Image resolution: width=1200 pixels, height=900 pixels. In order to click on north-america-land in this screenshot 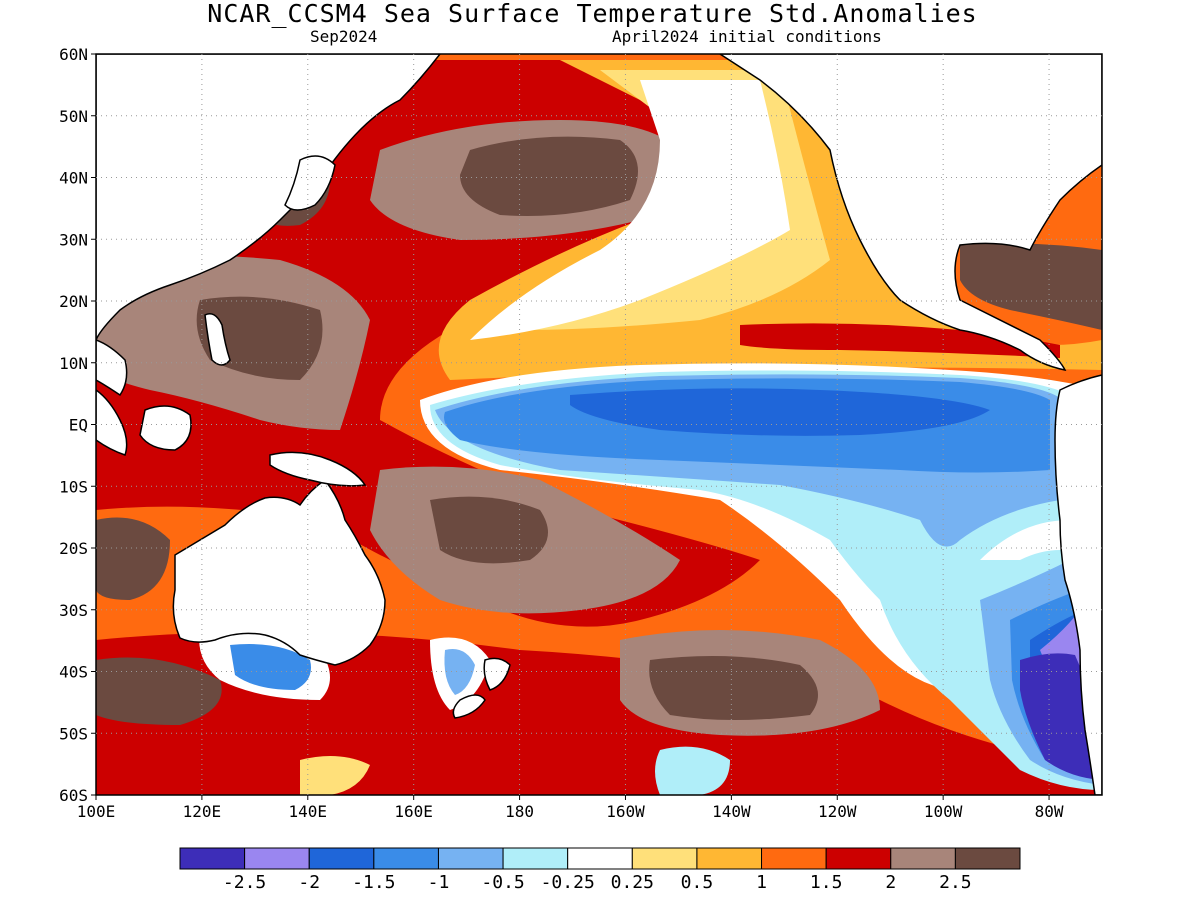, I will do `click(910, 213)`.